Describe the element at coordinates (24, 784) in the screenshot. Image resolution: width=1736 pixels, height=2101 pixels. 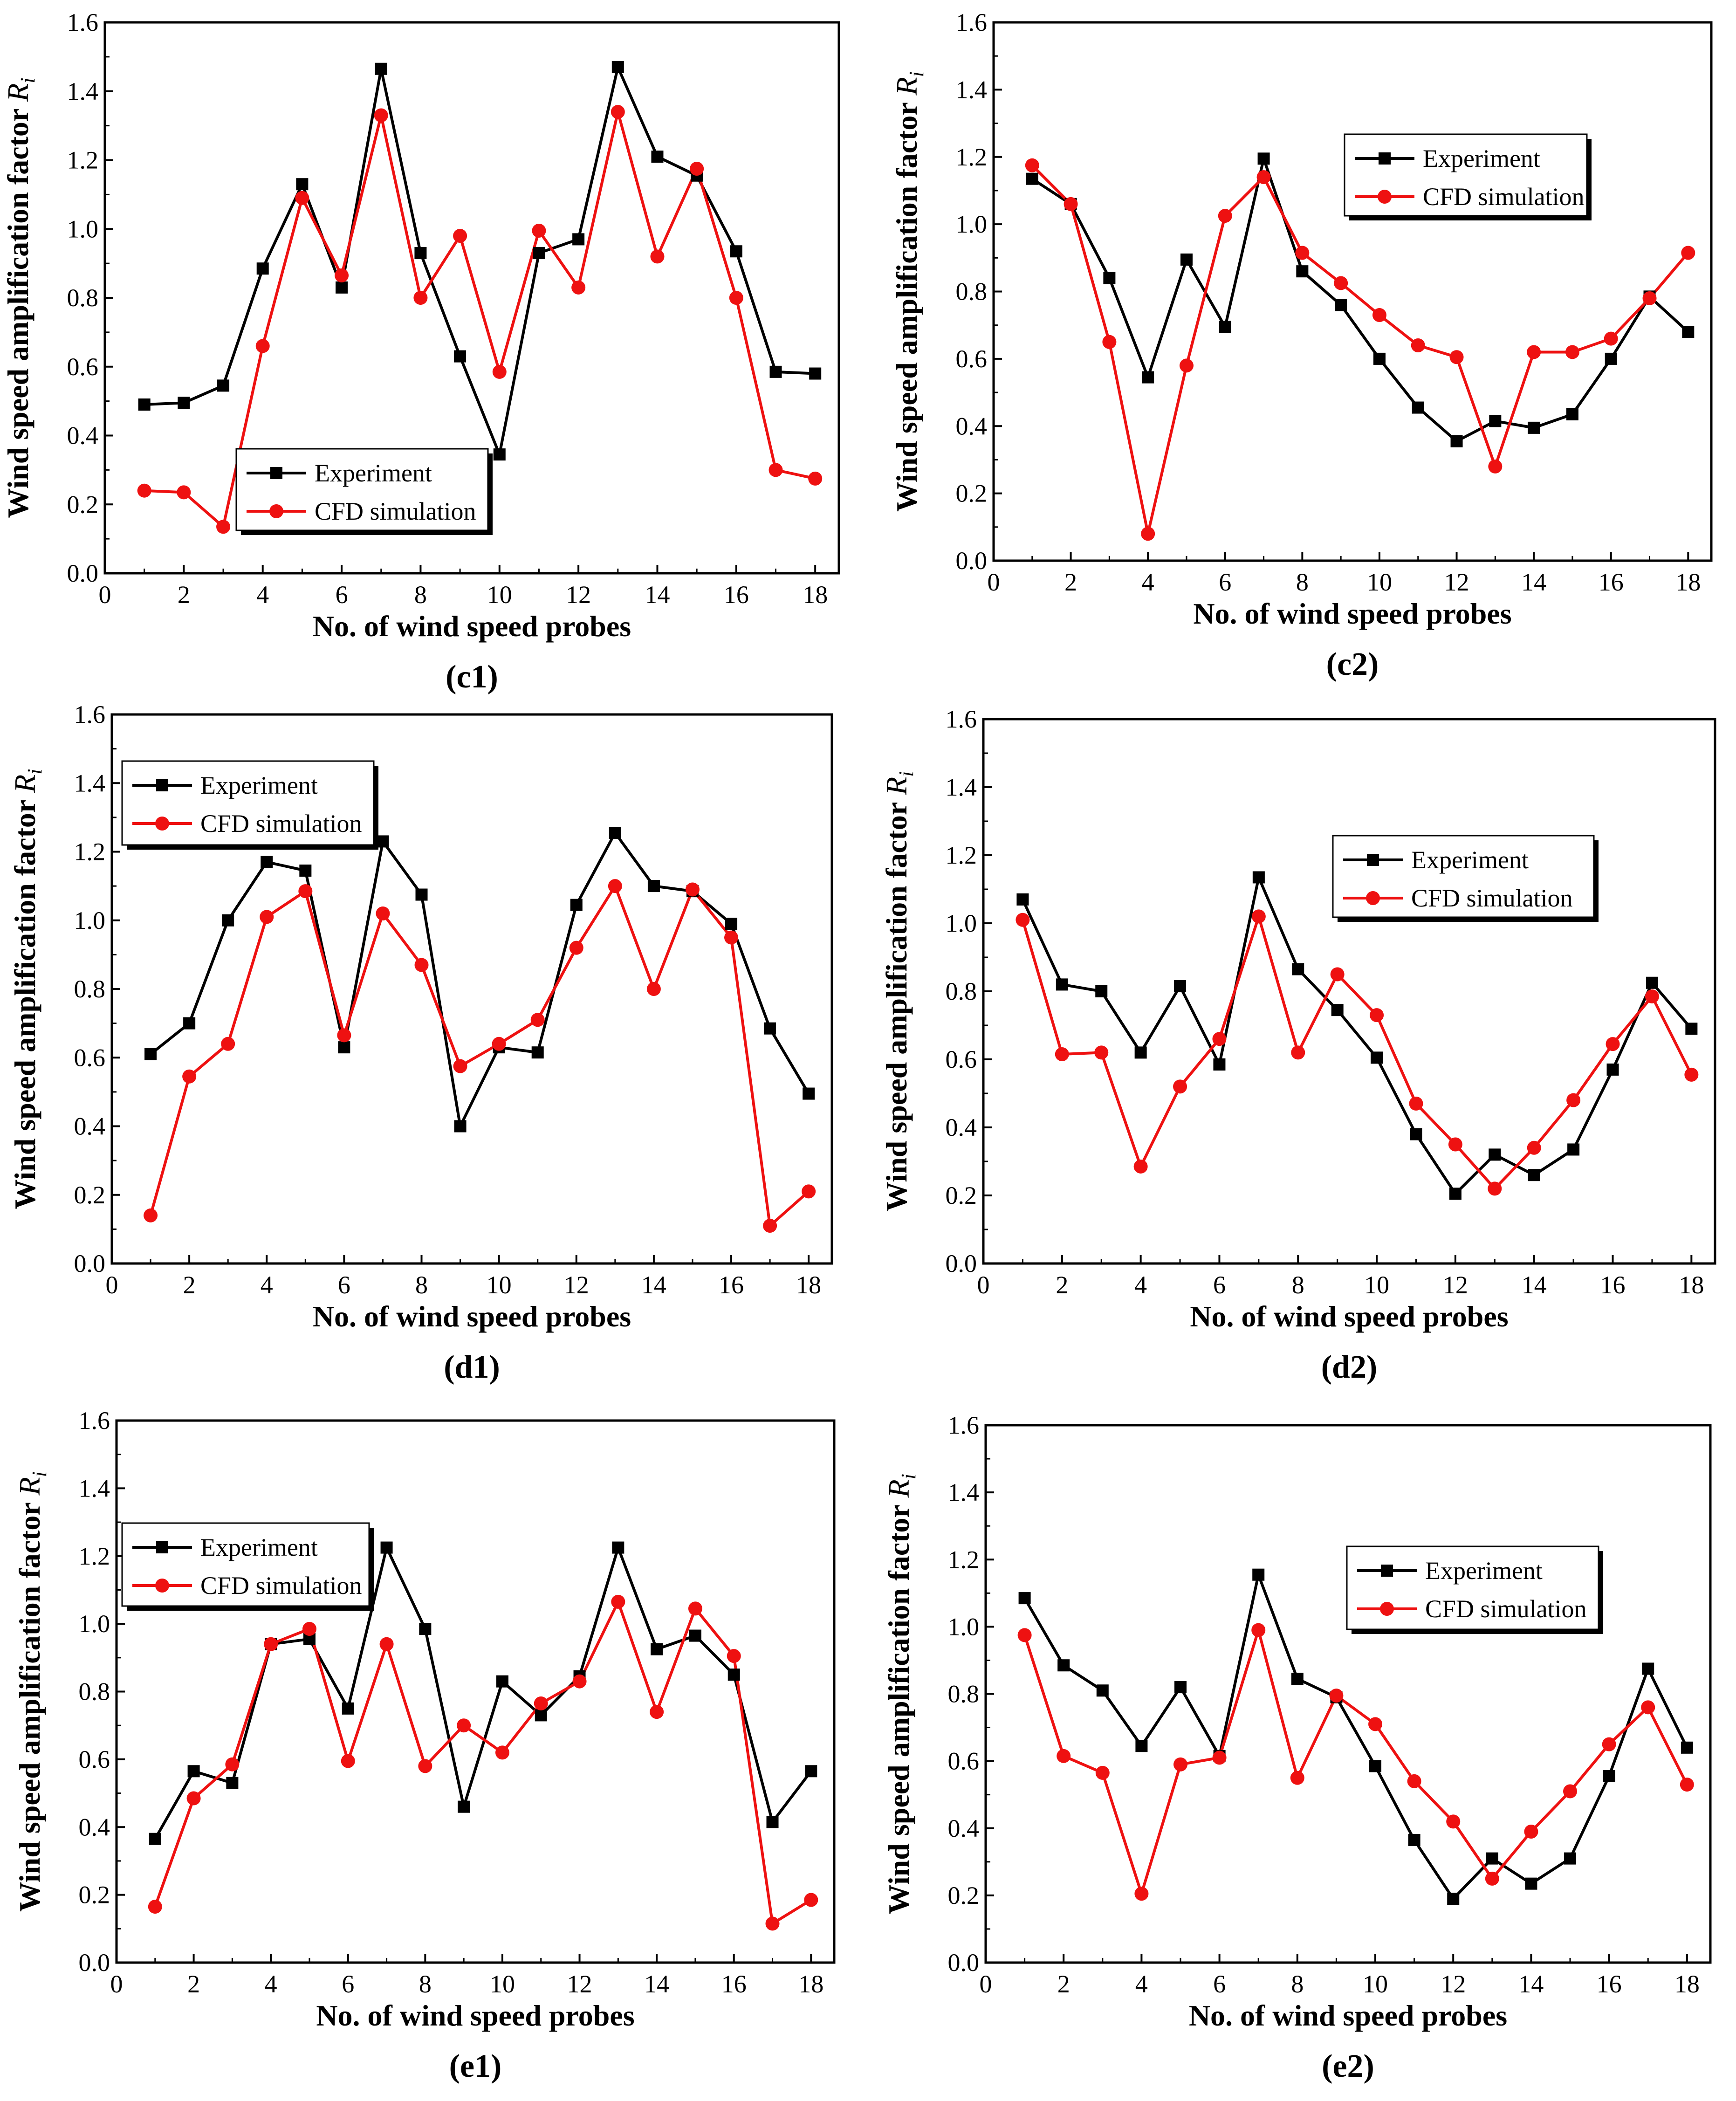
I see `y-axis-title-symbol: R` at that location.